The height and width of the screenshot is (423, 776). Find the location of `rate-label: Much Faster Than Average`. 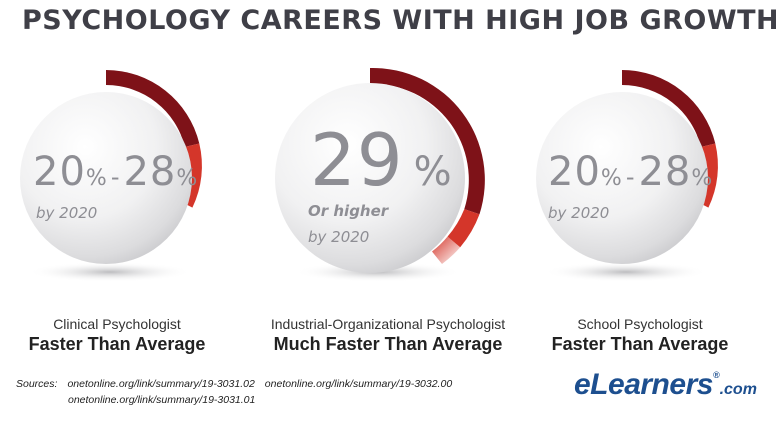

rate-label: Much Faster Than Average is located at coordinates (388, 344).